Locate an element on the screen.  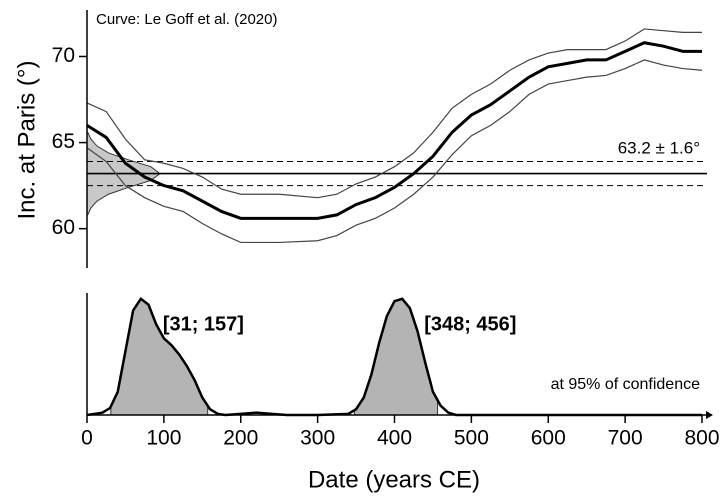
y-axis-label: Inc. at Paris (°) is located at coordinates (26, 140).